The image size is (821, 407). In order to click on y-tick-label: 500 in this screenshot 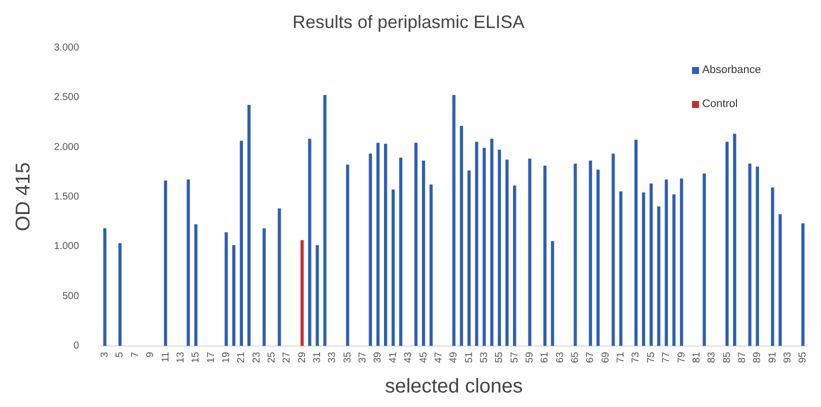, I will do `click(71, 296)`.